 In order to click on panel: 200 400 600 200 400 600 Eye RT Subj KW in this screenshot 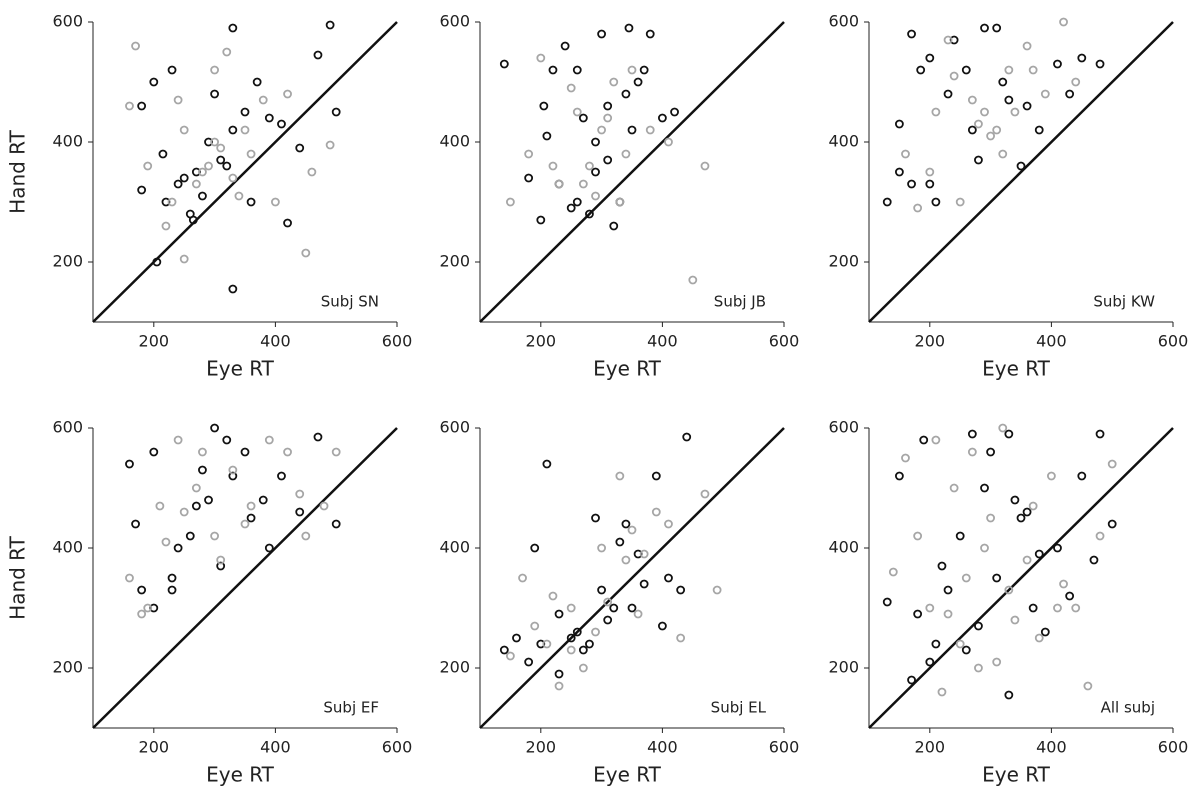, I will do `click(1008, 196)`.